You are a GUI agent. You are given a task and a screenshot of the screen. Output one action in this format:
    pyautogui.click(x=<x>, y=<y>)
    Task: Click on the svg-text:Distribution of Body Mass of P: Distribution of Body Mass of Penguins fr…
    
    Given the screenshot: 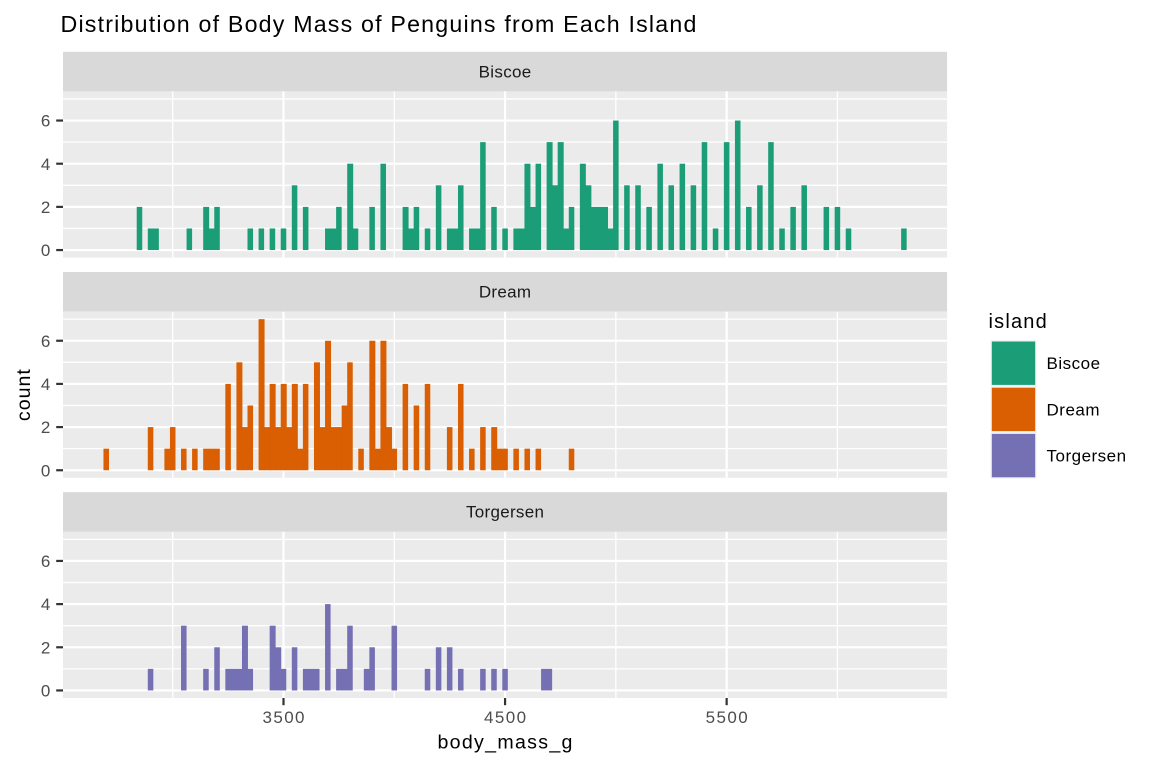 What is the action you would take?
    pyautogui.click(x=379, y=24)
    